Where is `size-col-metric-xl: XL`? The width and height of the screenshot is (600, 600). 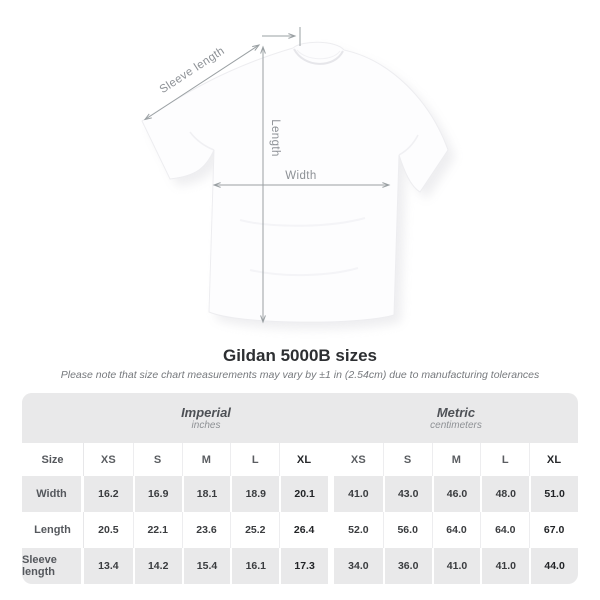
size-col-metric-xl: XL is located at coordinates (553, 459).